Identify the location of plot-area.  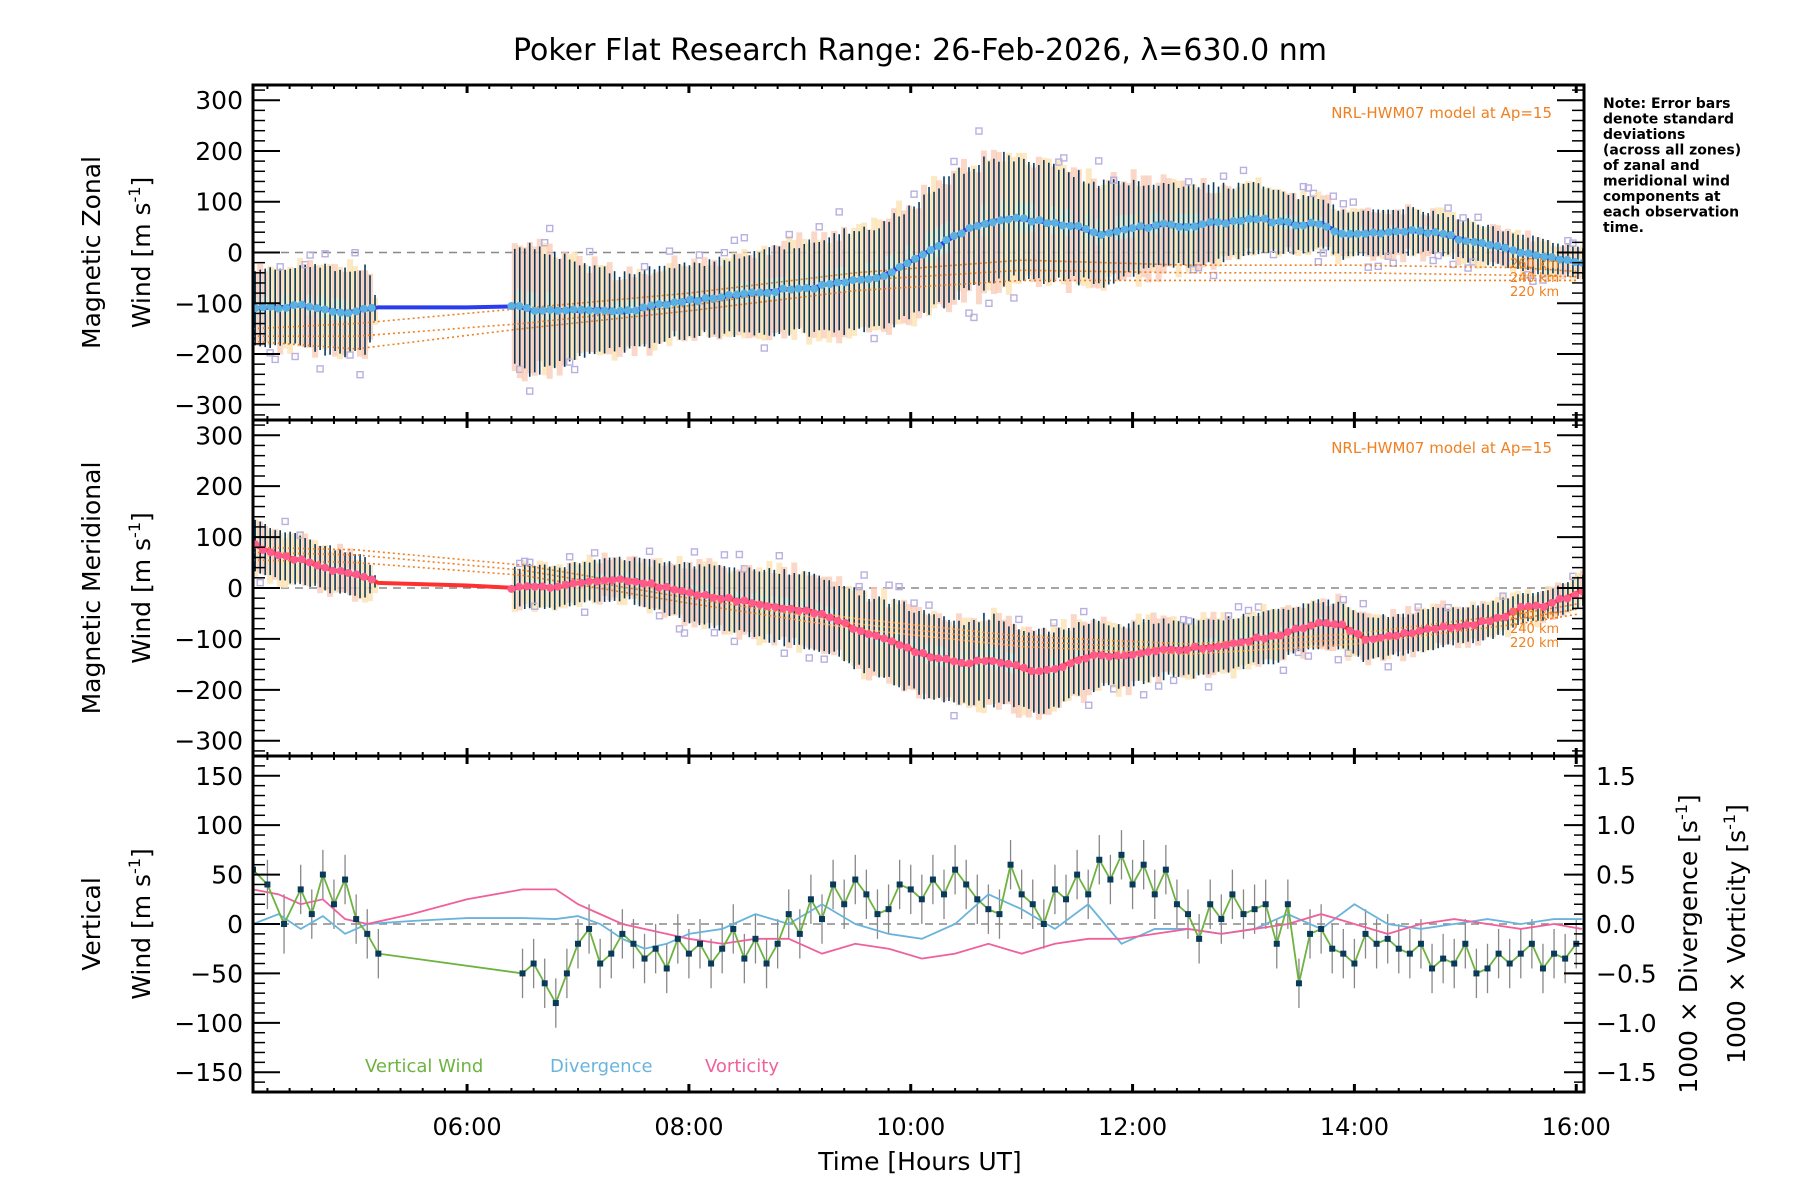
(918, 618).